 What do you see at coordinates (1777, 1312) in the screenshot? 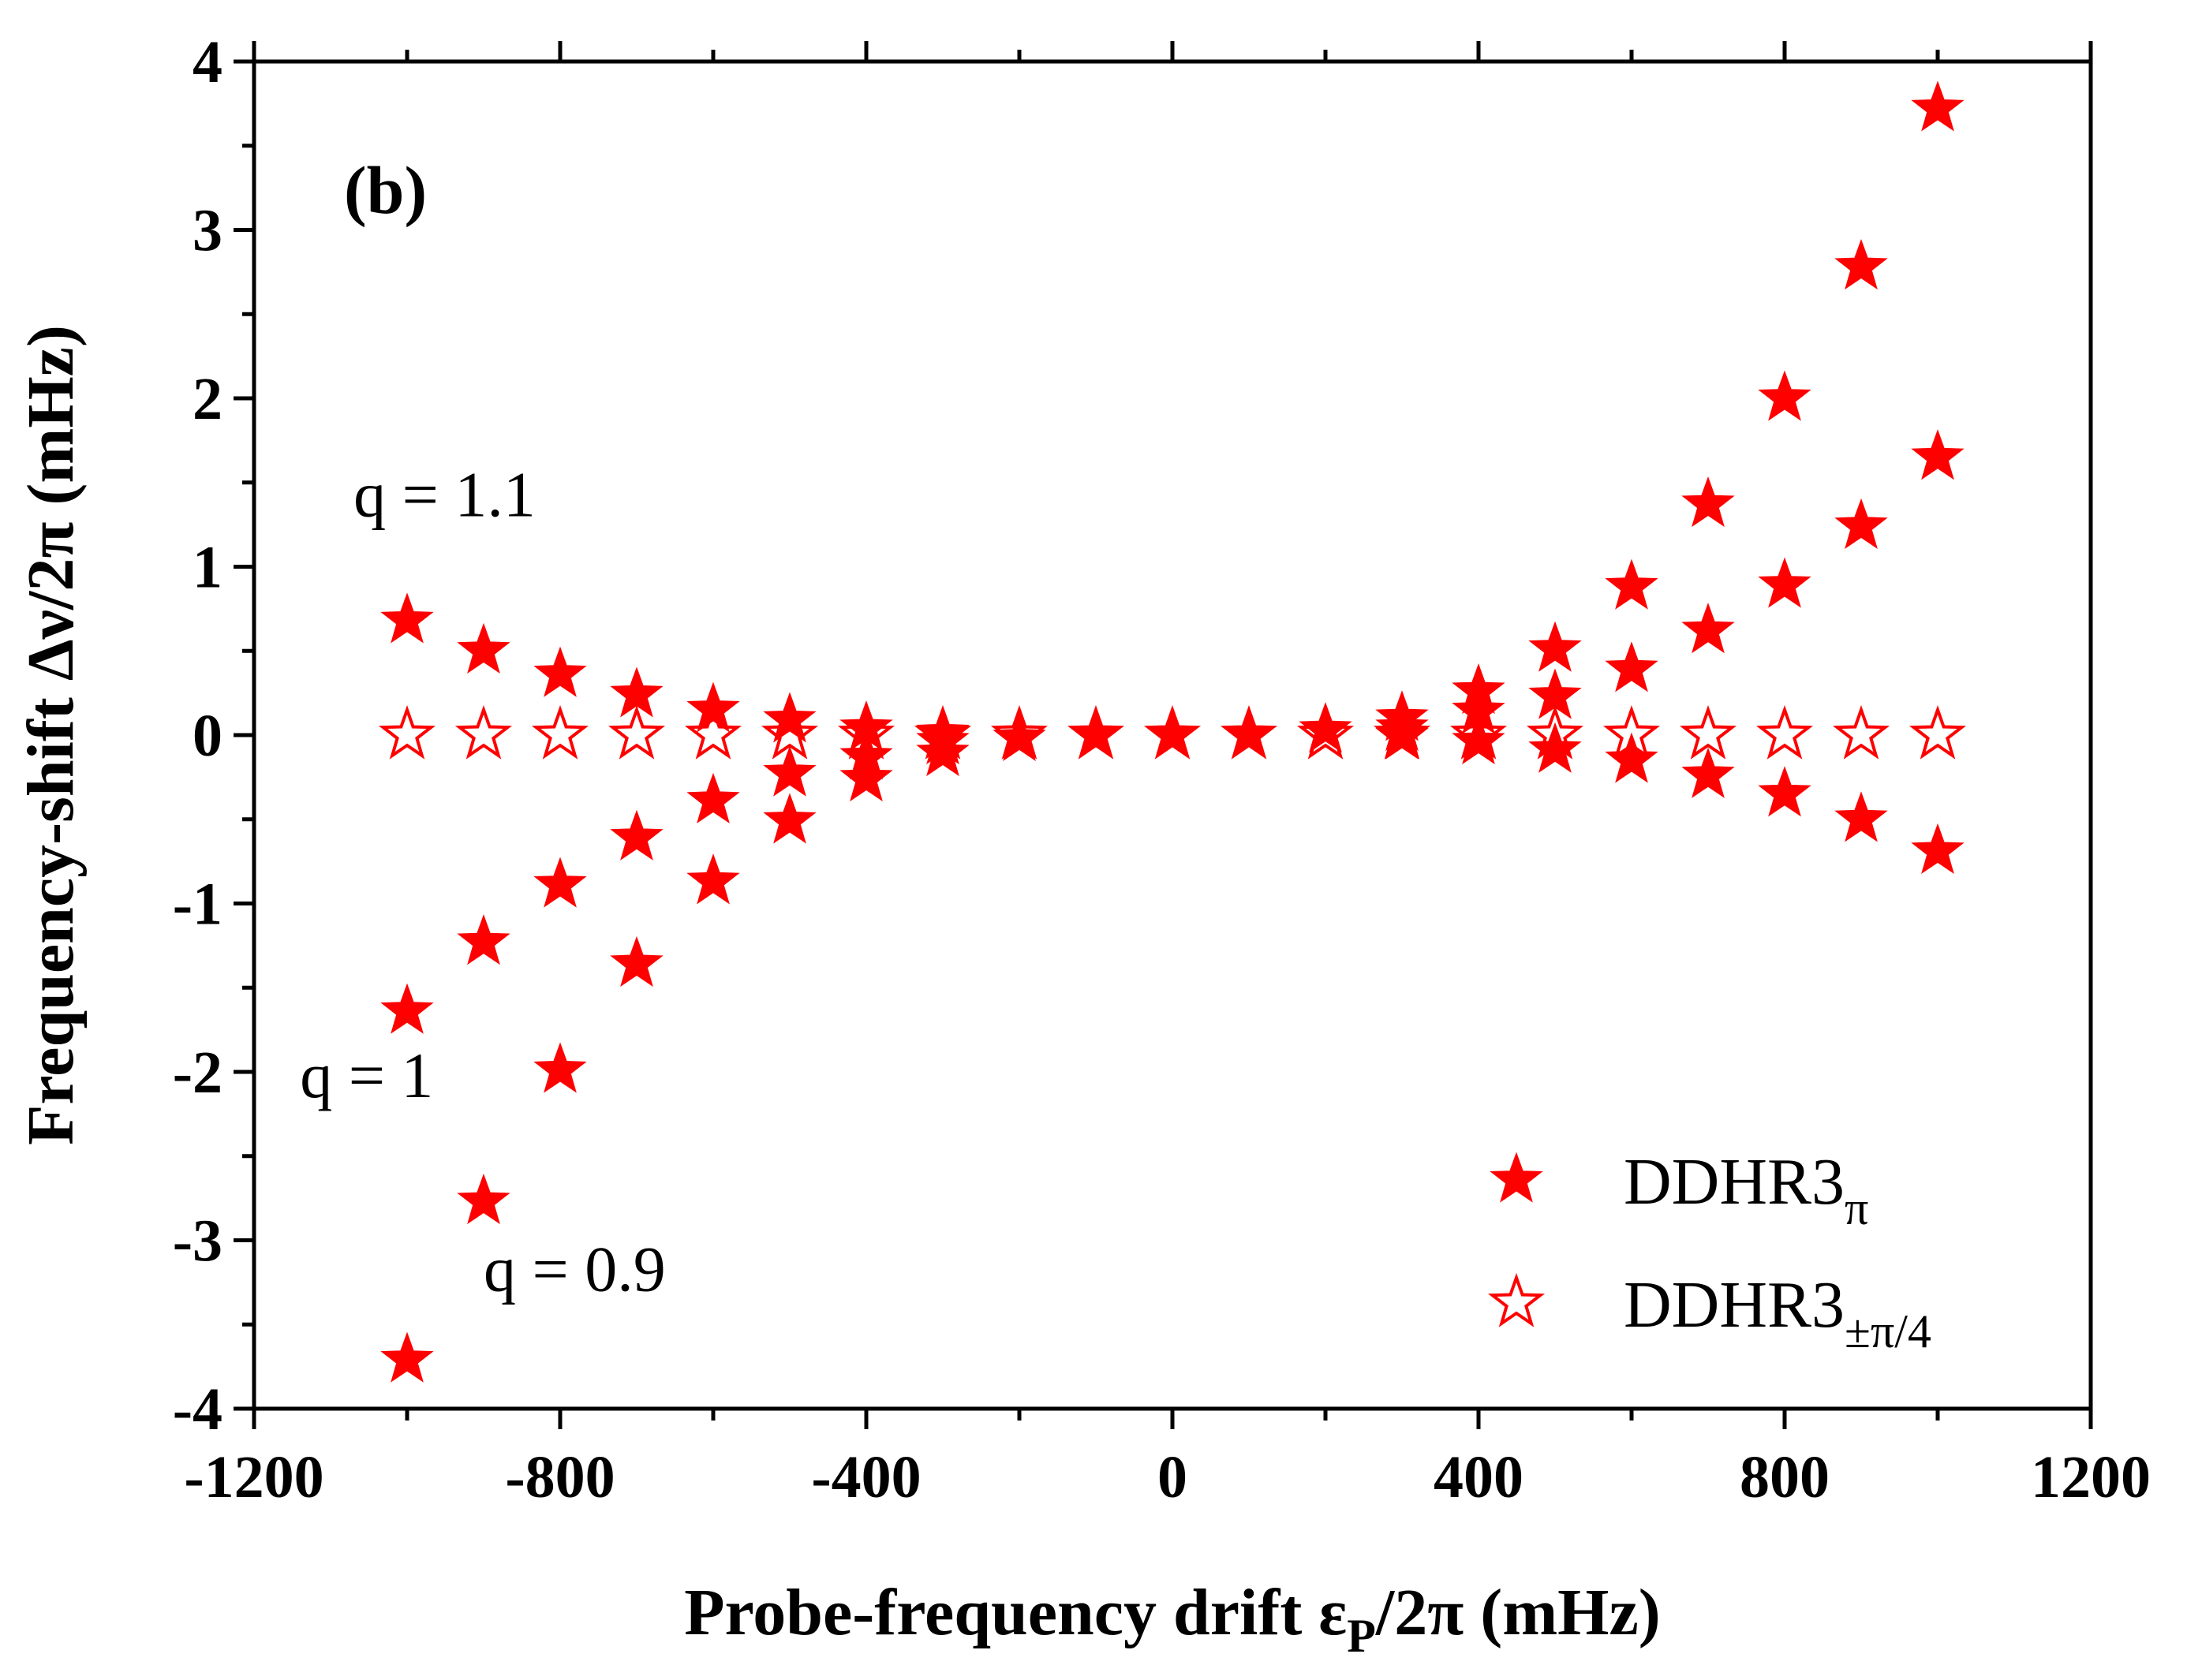
I see `legend-label-ddhr3-pm-pi4: DDHR3±π/4` at bounding box center [1777, 1312].